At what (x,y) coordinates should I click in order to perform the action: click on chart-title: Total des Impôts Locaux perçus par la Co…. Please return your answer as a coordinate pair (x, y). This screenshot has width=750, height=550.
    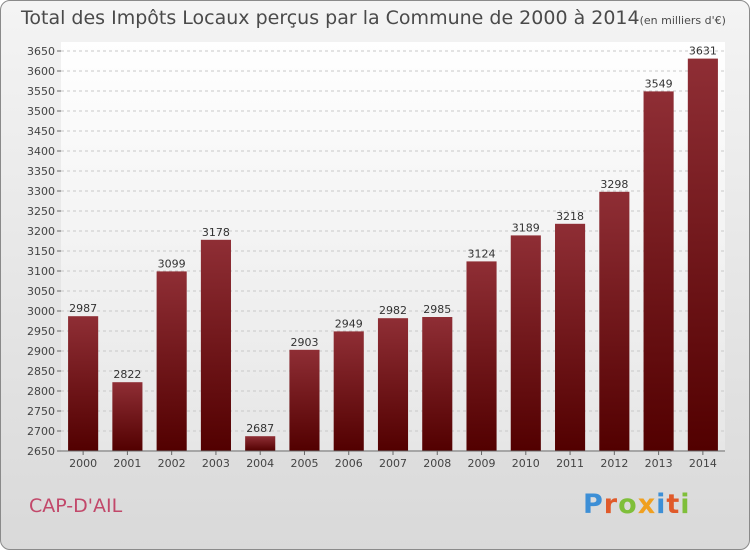
    Looking at the image, I should click on (373, 18).